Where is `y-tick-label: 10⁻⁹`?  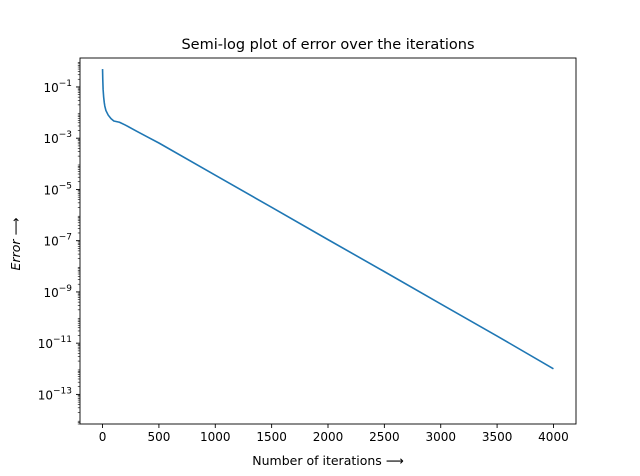 y-tick-label: 10⁻⁹ is located at coordinates (57, 292).